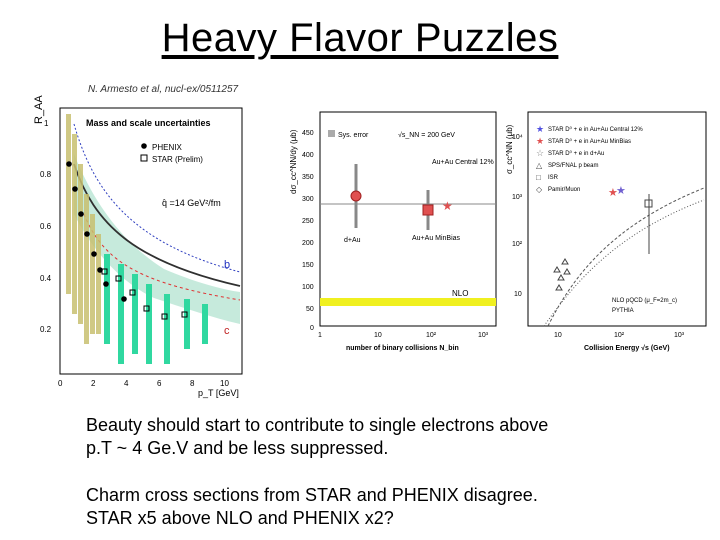  I want to click on energy-xtick: 10, so click(558, 335).